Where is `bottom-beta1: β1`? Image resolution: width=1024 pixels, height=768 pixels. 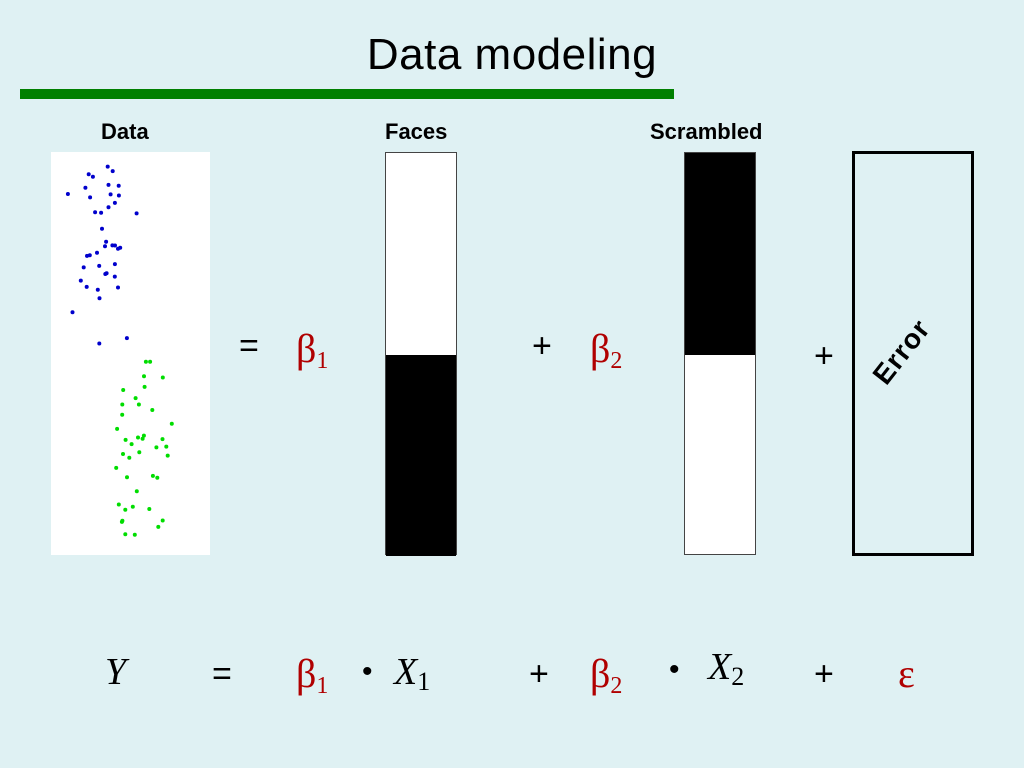 bottom-beta1: β1 is located at coordinates (312, 675).